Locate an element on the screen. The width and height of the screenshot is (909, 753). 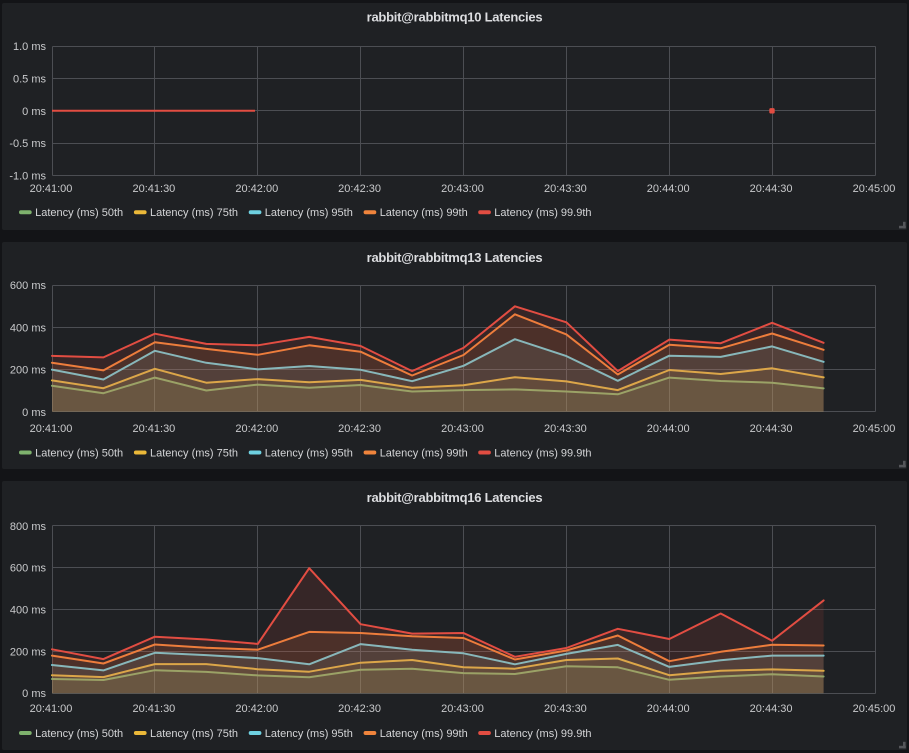
svg-text: 800 ms is located at coordinates (28, 527).